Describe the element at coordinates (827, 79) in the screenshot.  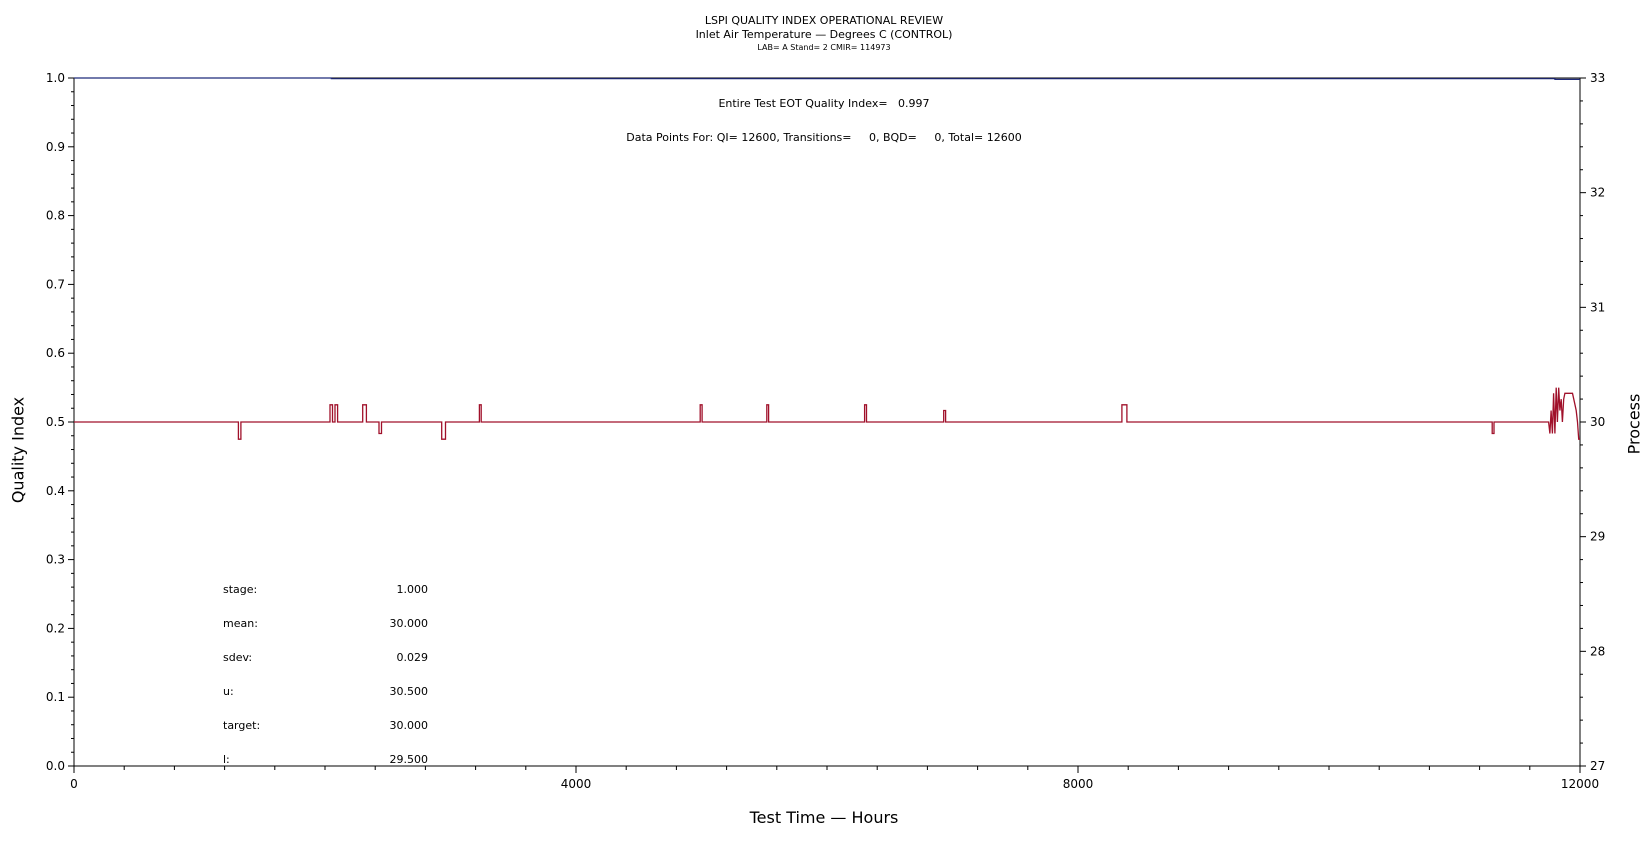
I see `series-line-quality-index` at that location.